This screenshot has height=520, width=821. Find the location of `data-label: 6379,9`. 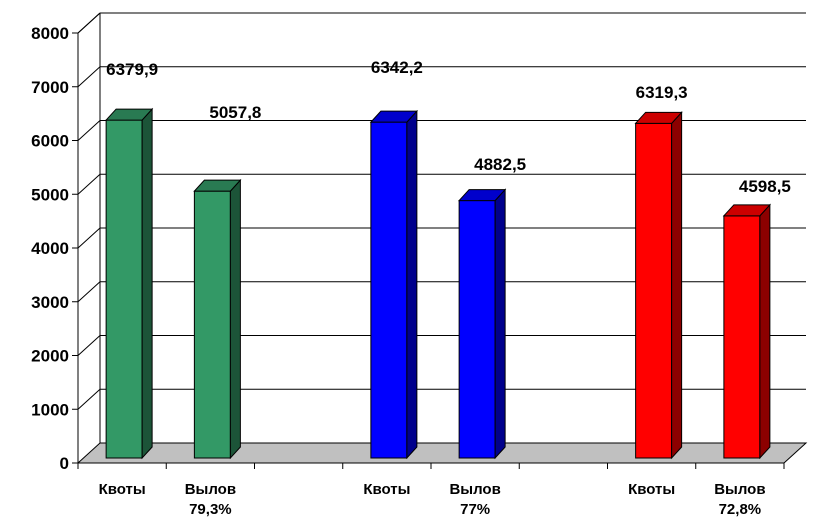

data-label: 6379,9 is located at coordinates (132, 69).